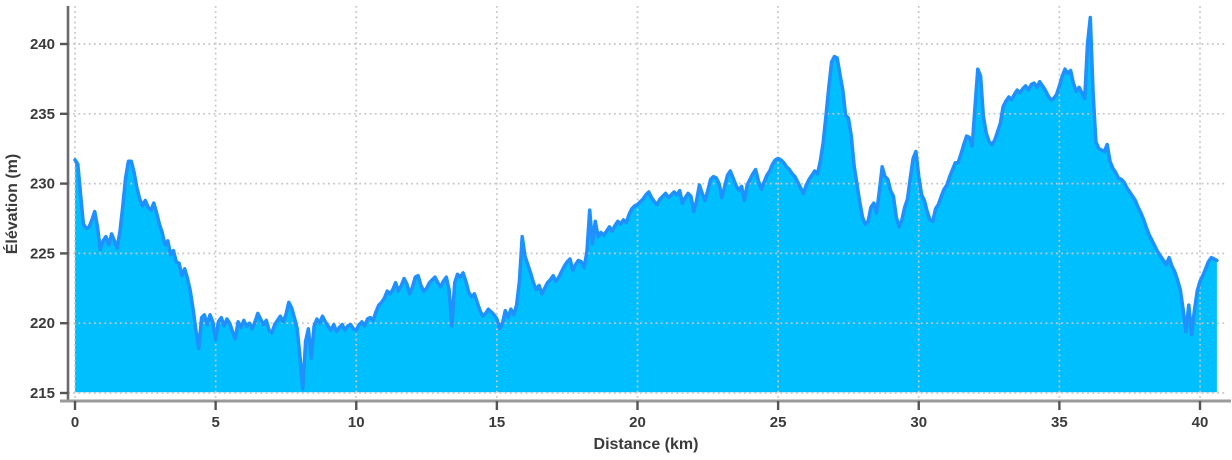  What do you see at coordinates (11, 204) in the screenshot?
I see `y-axis-label: Élévation (m)` at bounding box center [11, 204].